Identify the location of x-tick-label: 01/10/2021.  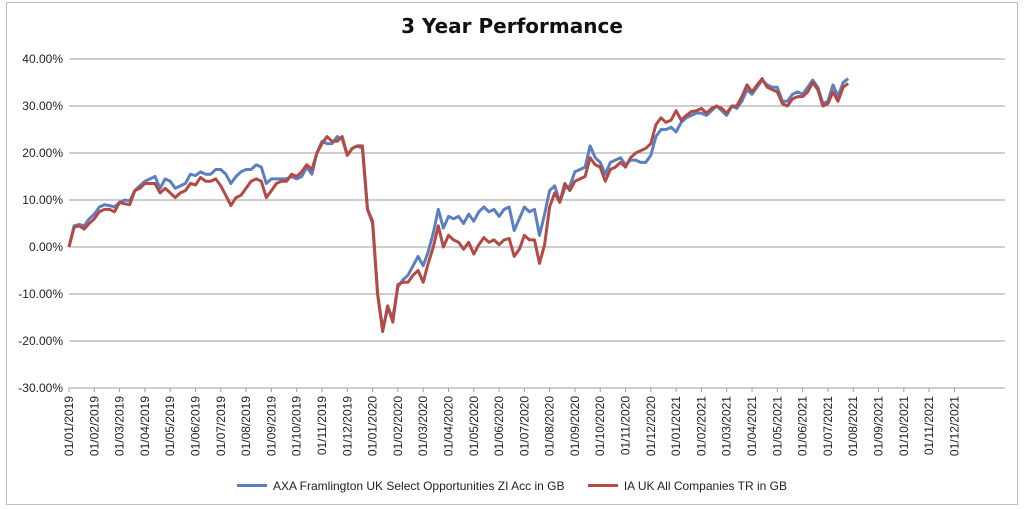
(904, 426).